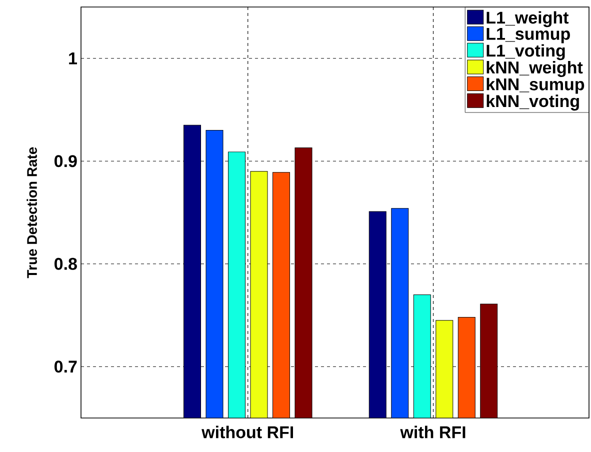  What do you see at coordinates (535, 86) in the screenshot?
I see `legend-label: kNN_sumup` at bounding box center [535, 86].